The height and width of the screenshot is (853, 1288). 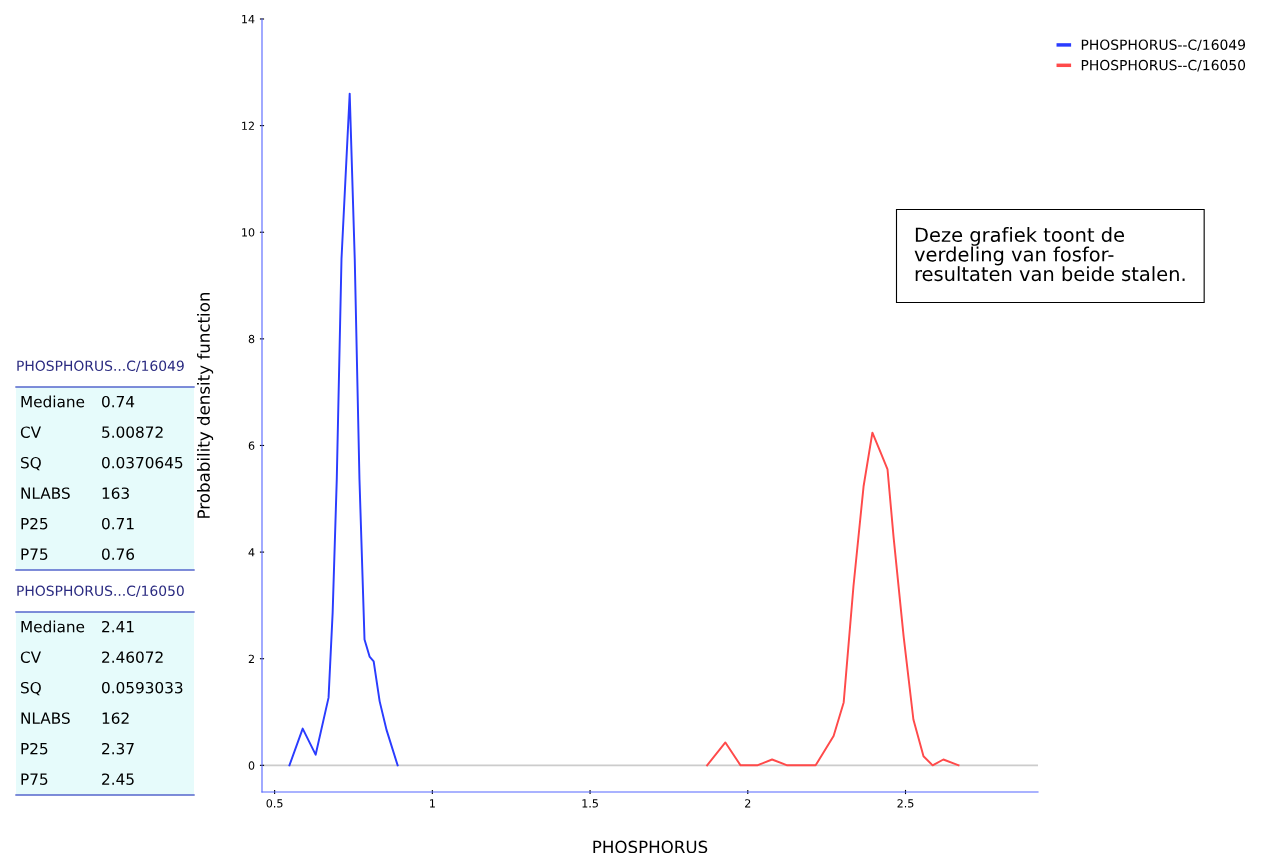 I want to click on x-tick-label: 2, so click(x=748, y=803).